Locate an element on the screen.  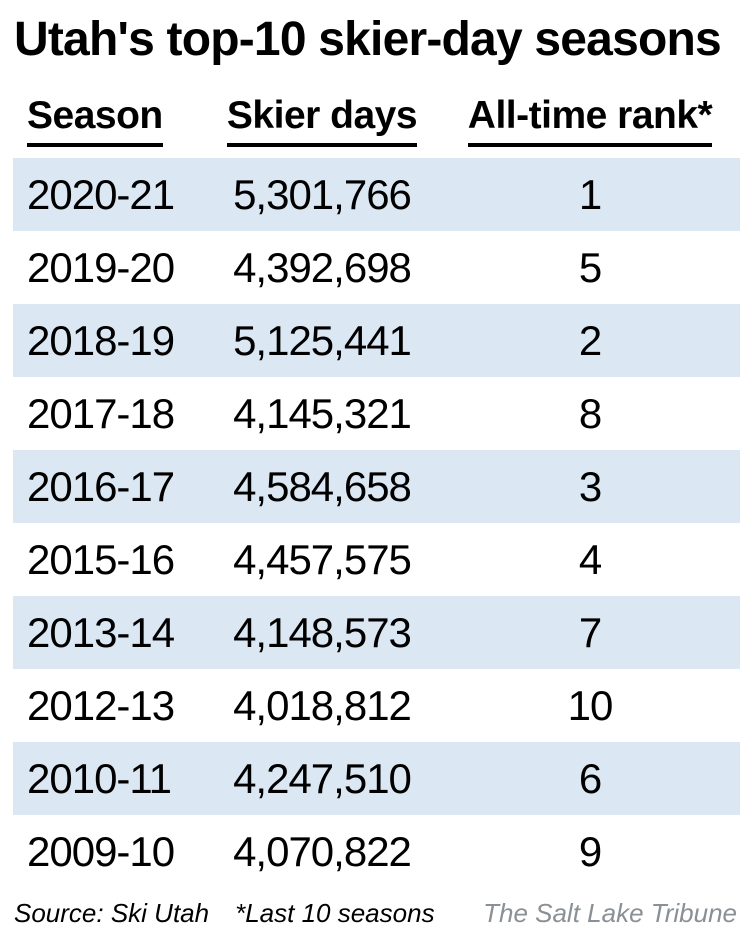
season-cell: 2013-14 is located at coordinates (101, 632).